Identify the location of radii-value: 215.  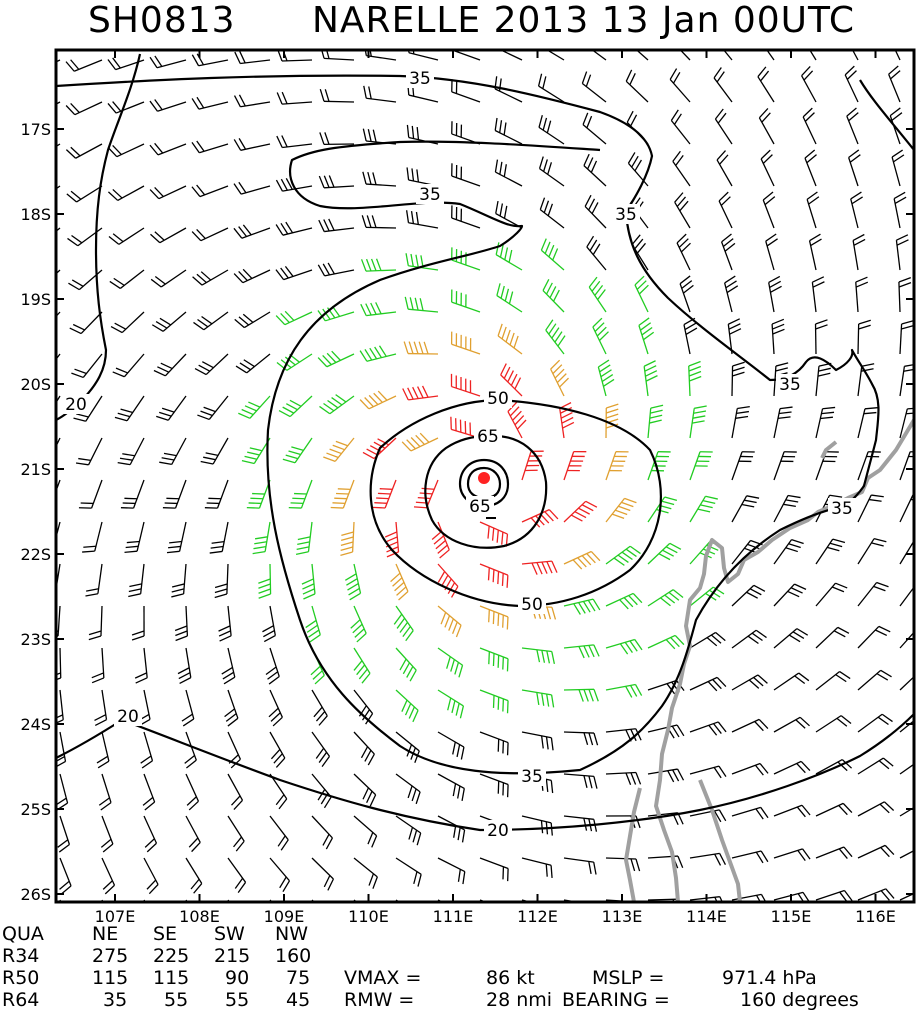
(232, 956).